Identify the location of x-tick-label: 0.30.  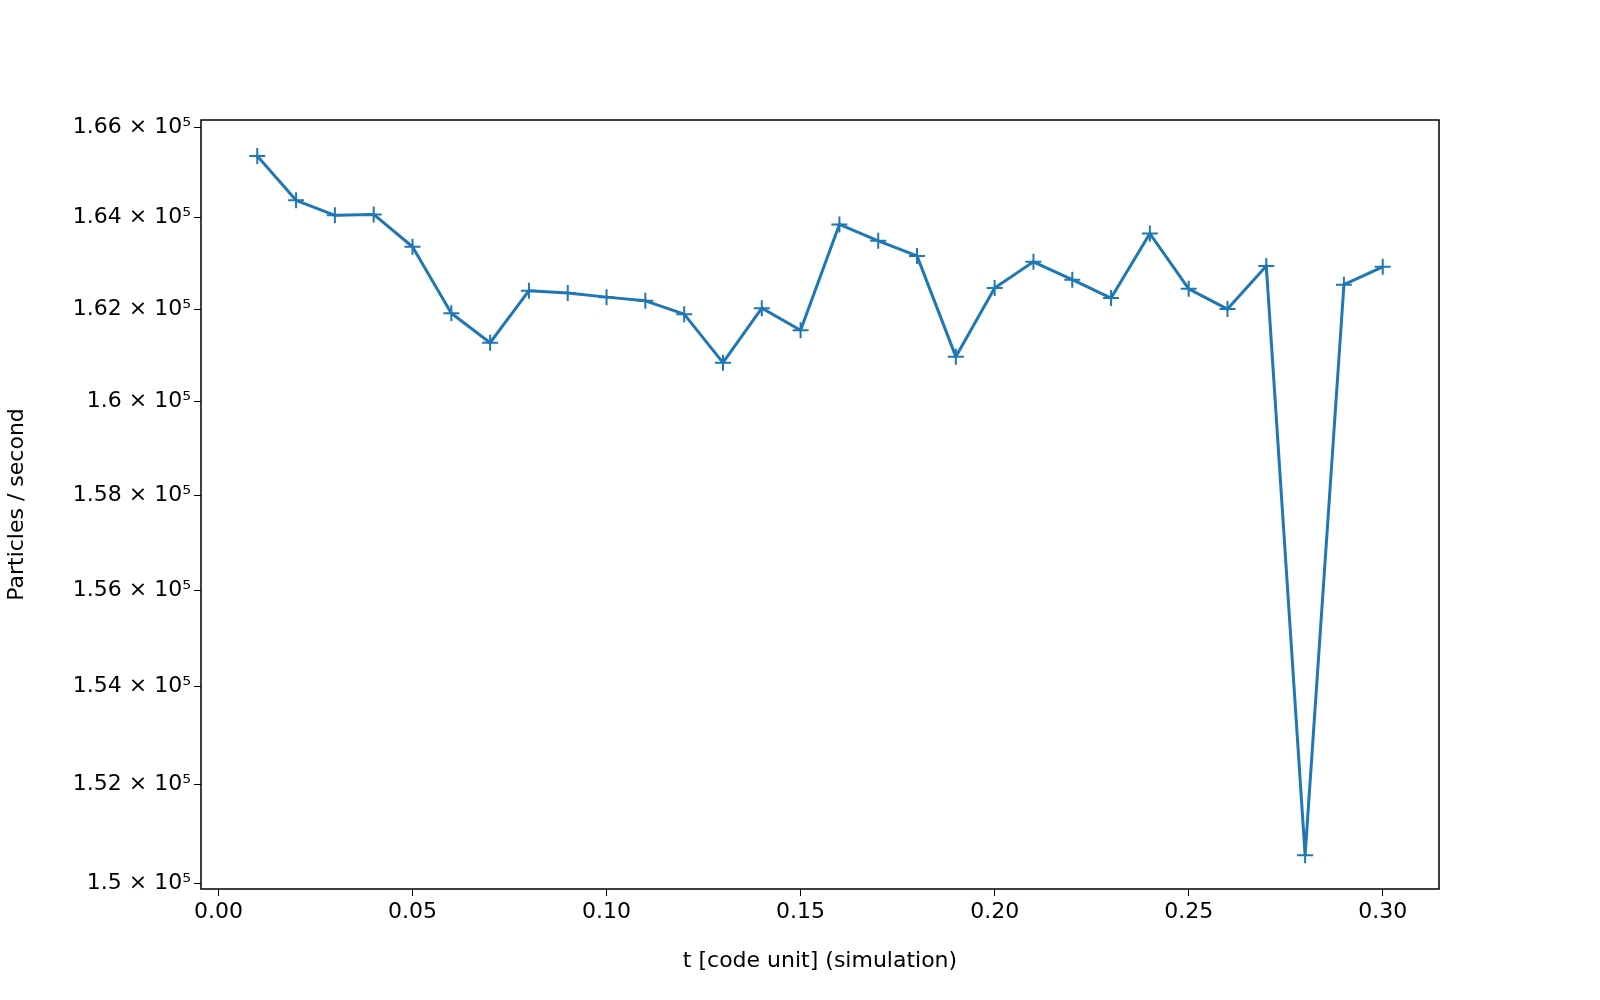
(1383, 910).